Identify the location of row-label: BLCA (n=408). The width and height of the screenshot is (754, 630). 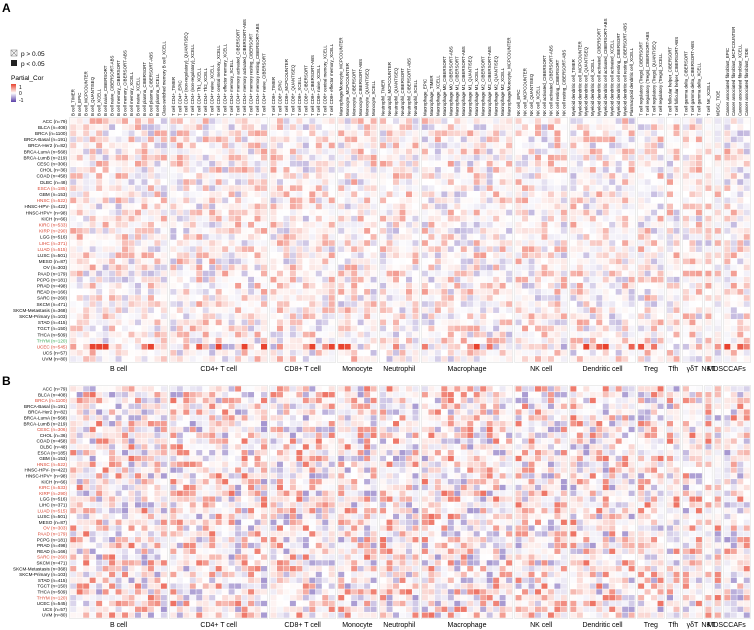
(52, 394).